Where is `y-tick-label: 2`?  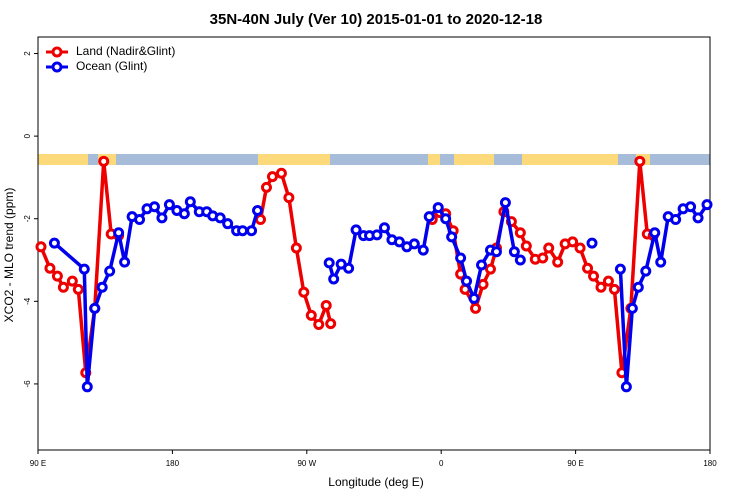 y-tick-label: 2 is located at coordinates (27, 53).